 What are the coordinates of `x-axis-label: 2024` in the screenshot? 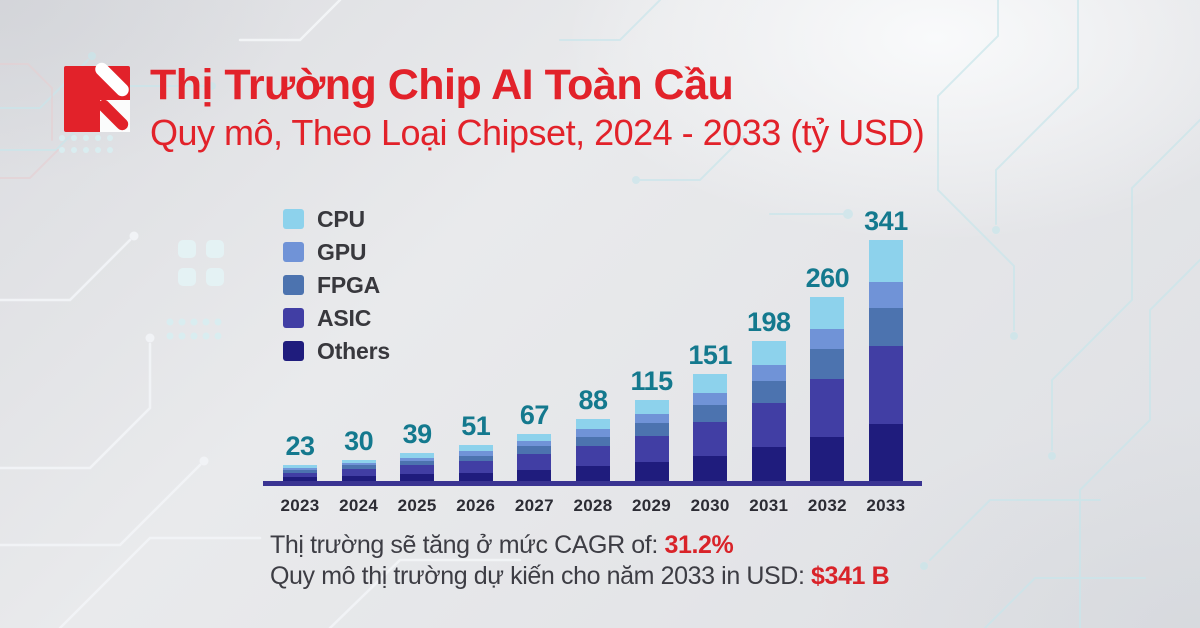 It's located at (359, 505).